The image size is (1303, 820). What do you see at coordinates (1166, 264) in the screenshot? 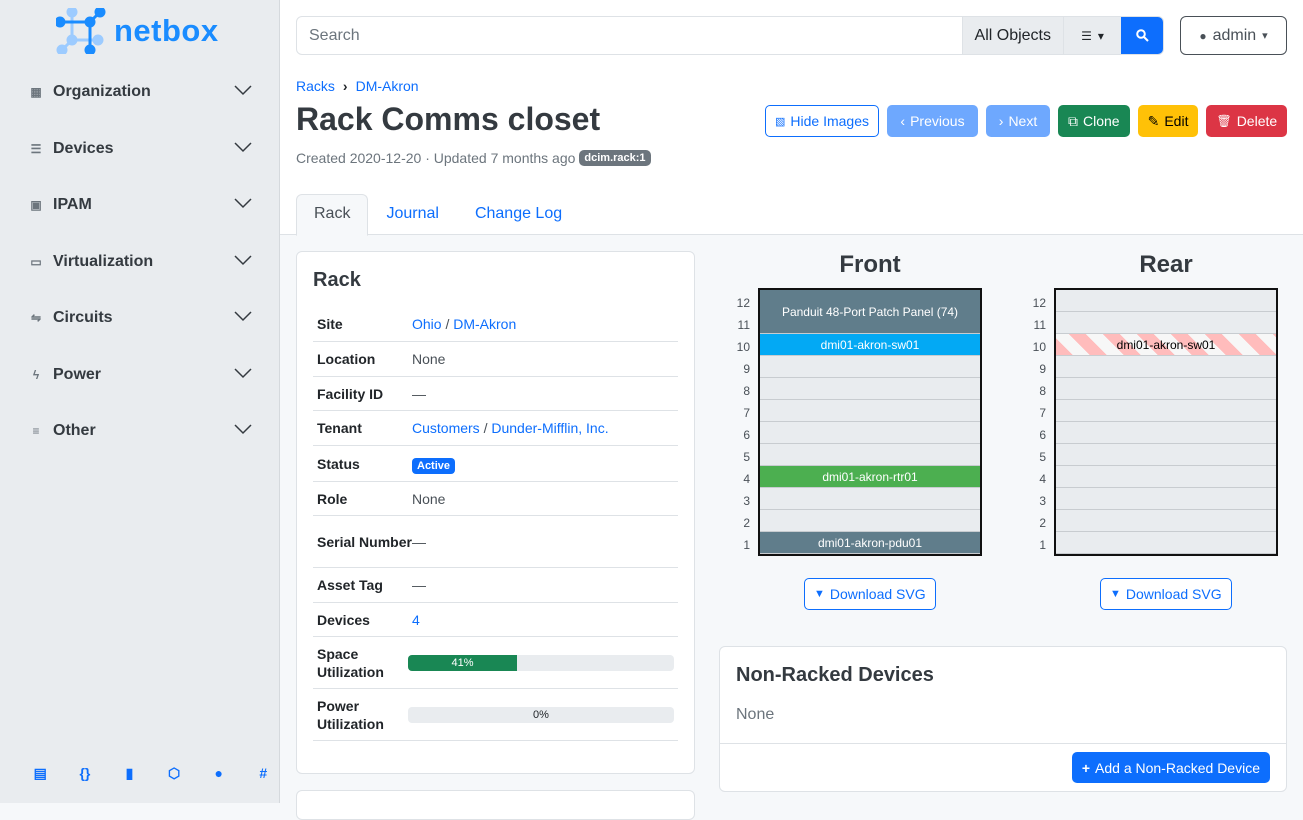
I see `rear-title: Rear` at bounding box center [1166, 264].